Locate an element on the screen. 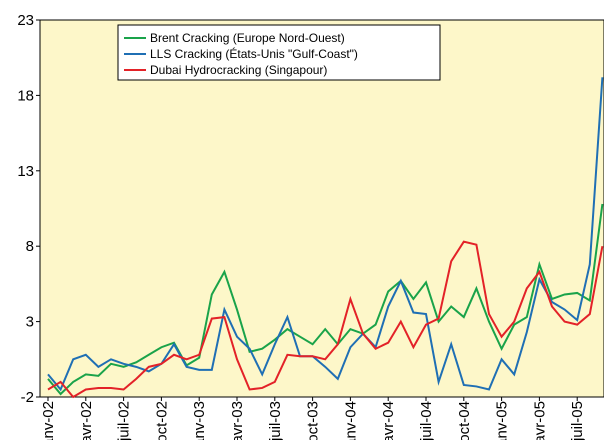 The width and height of the screenshot is (604, 440). y-tick-label: 8 is located at coordinates (30, 246).